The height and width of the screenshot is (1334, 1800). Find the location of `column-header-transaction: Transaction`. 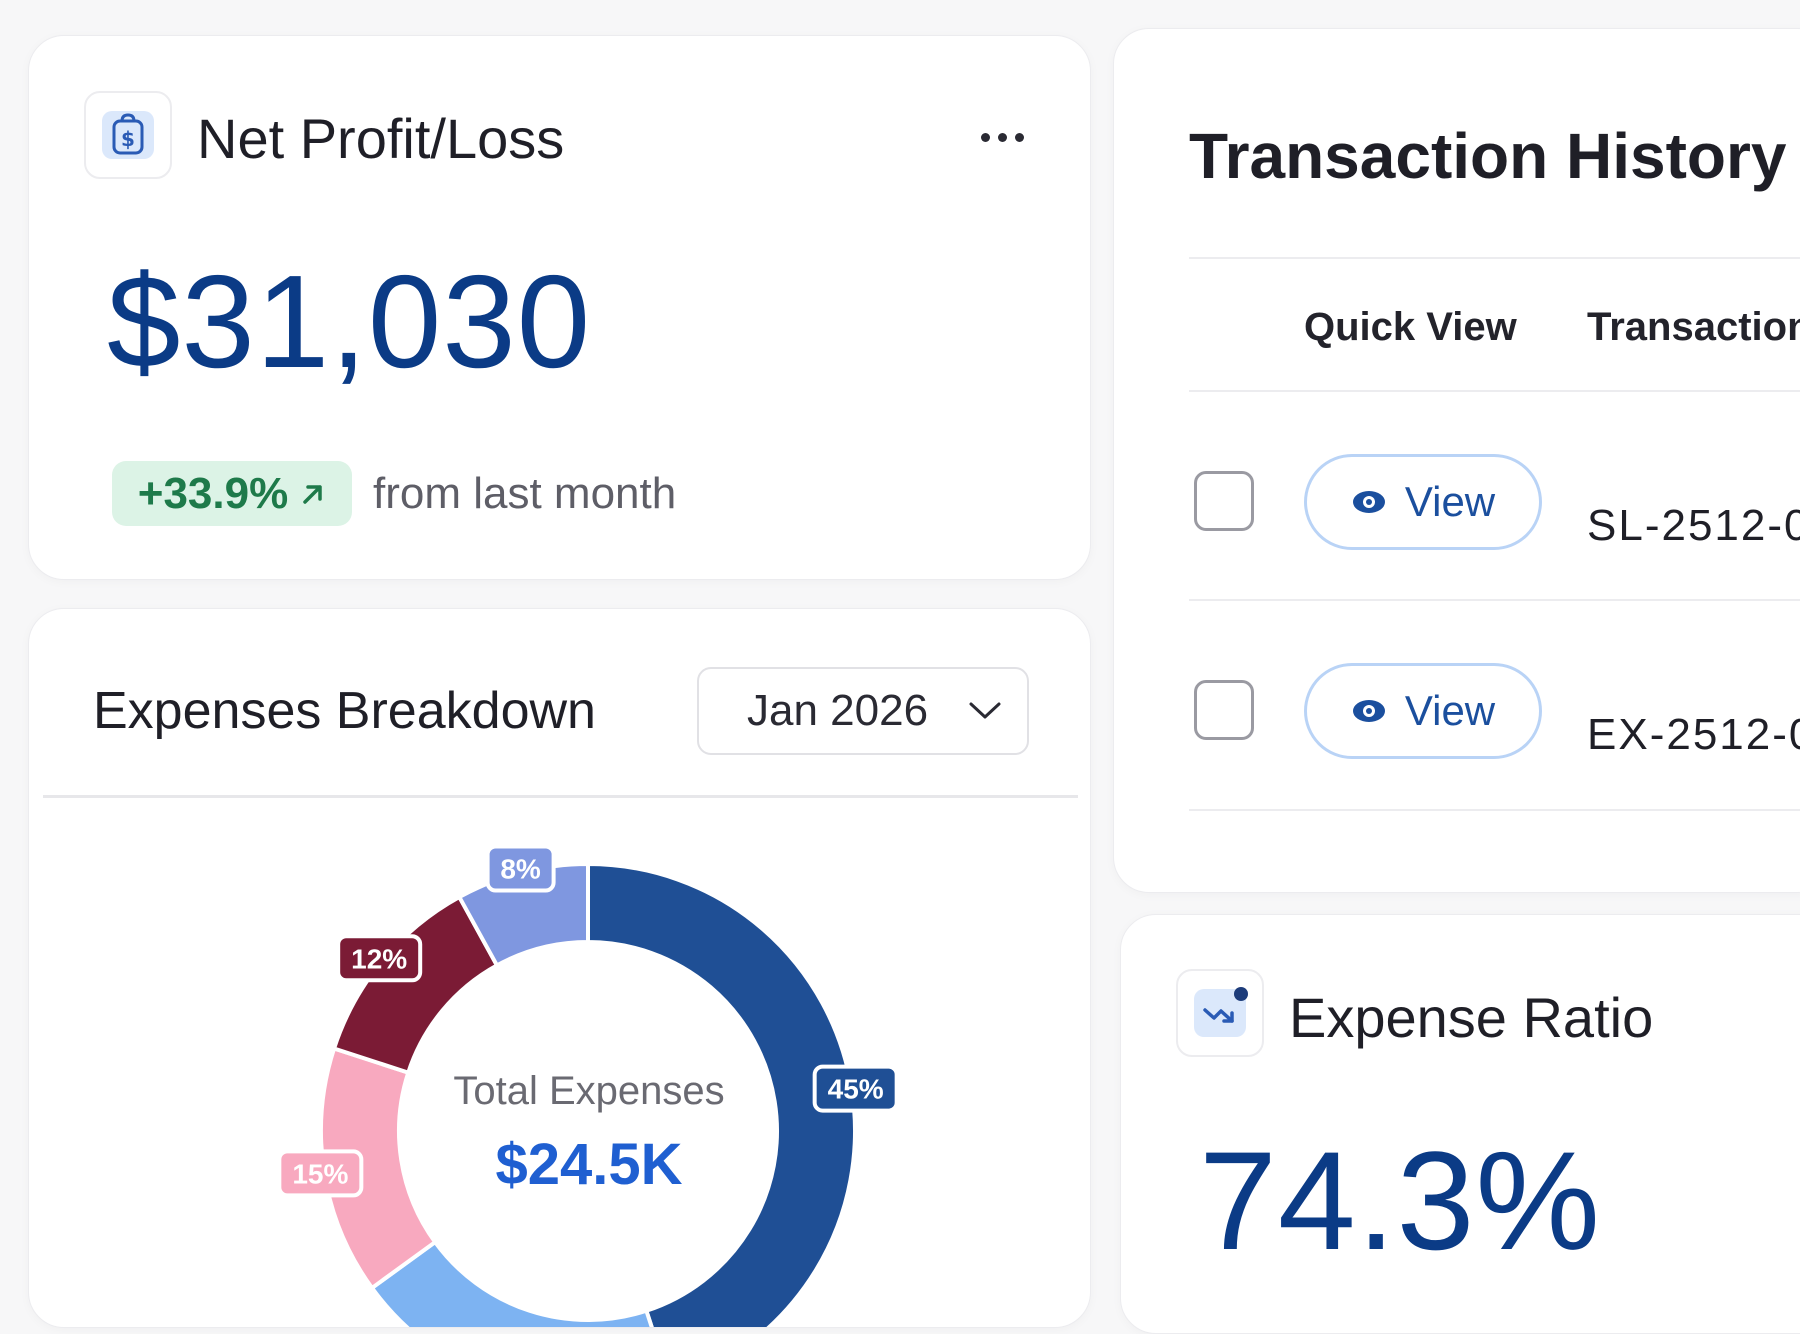

column-header-transaction: Transaction is located at coordinates (1693, 327).